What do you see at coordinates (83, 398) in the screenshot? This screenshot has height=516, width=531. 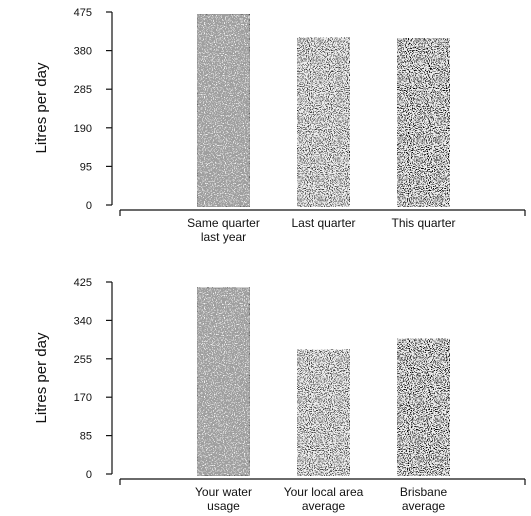 I see `y-tick-label: 170` at bounding box center [83, 398].